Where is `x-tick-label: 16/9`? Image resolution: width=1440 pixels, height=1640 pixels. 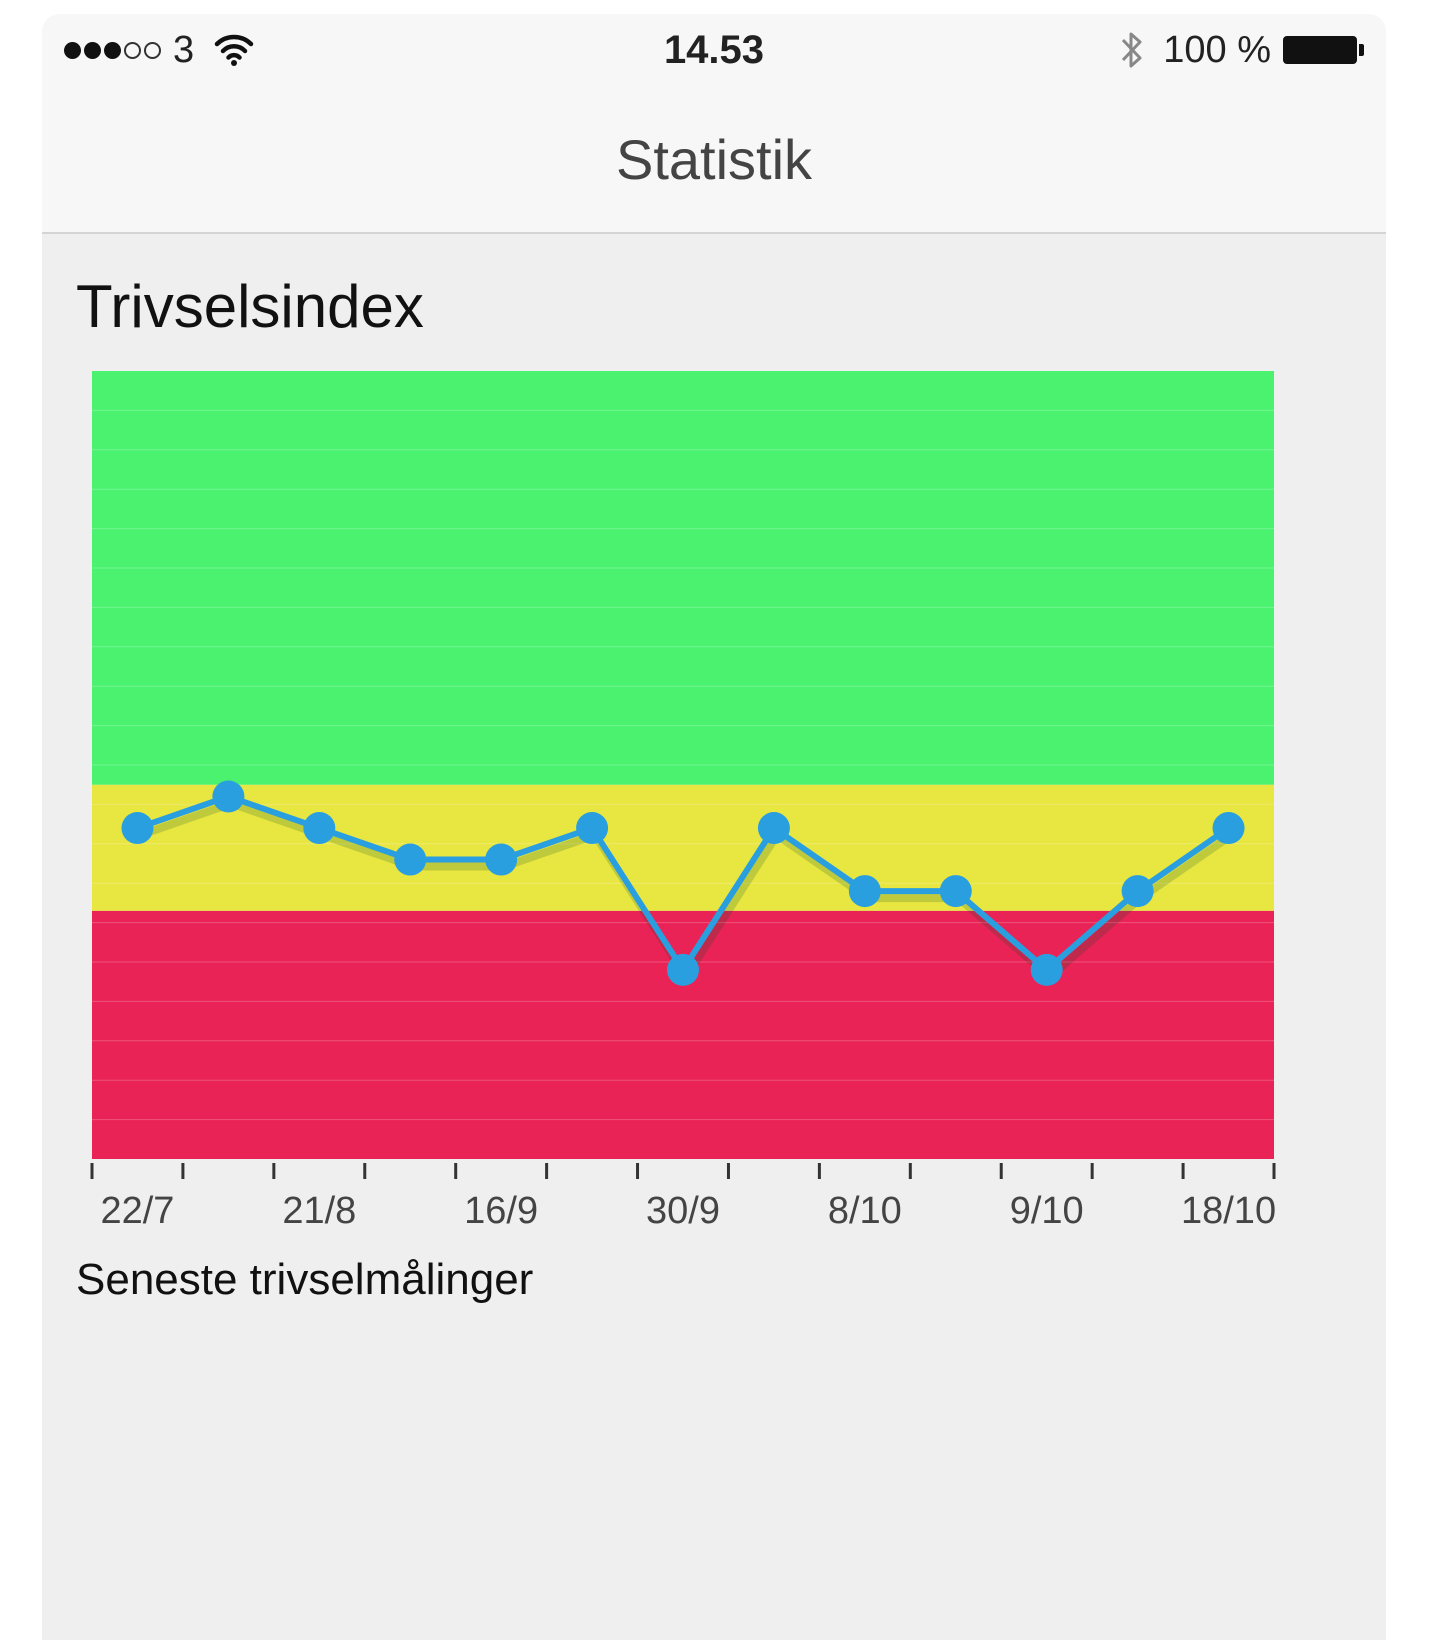
x-tick-label: 16/9 is located at coordinates (501, 1211).